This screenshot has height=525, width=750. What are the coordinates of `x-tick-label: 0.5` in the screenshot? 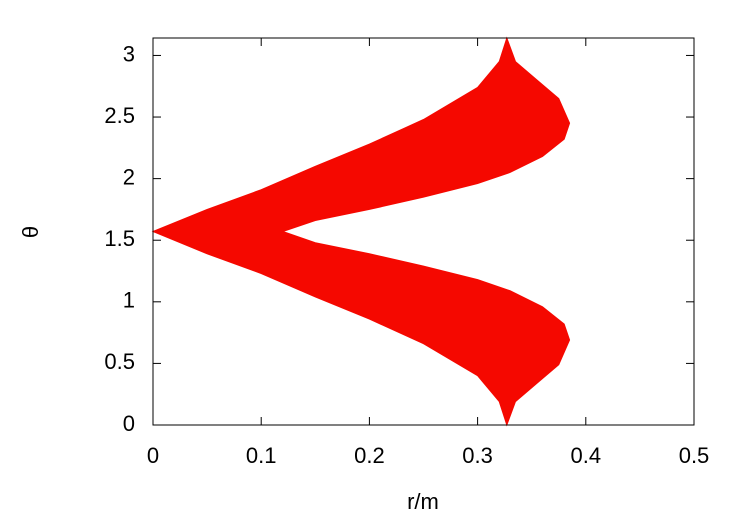 It's located at (694, 455).